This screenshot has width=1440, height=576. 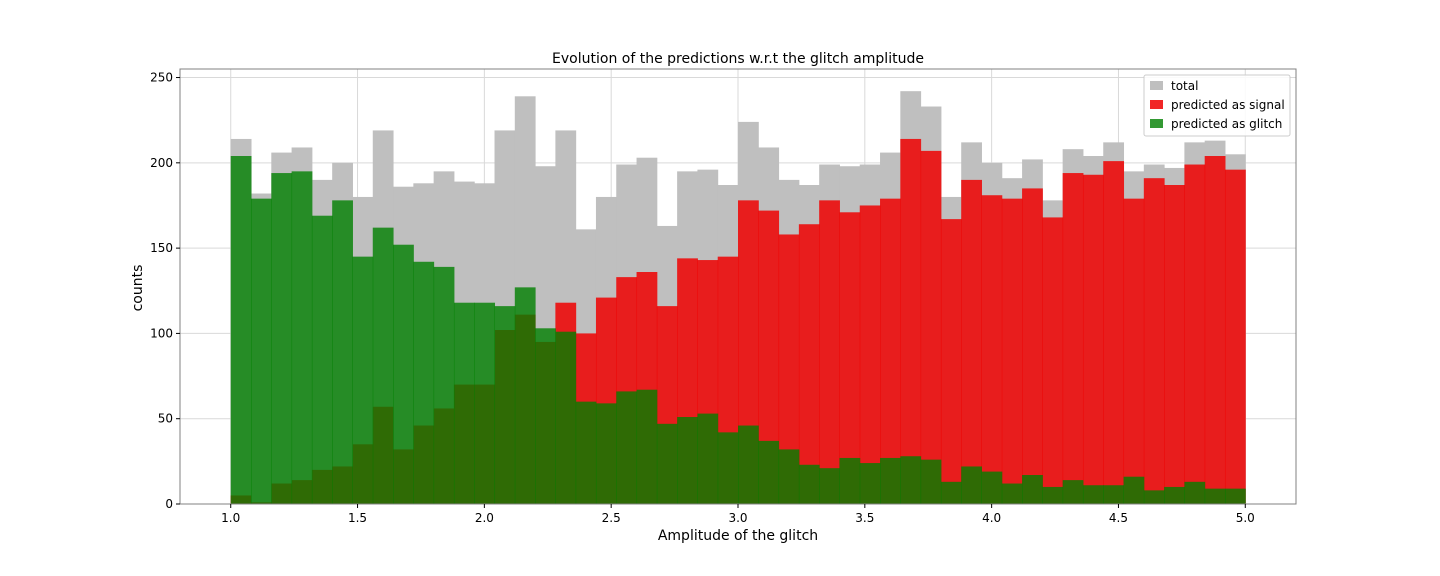 I want to click on x-tick-label: 5.0, so click(x=1245, y=518).